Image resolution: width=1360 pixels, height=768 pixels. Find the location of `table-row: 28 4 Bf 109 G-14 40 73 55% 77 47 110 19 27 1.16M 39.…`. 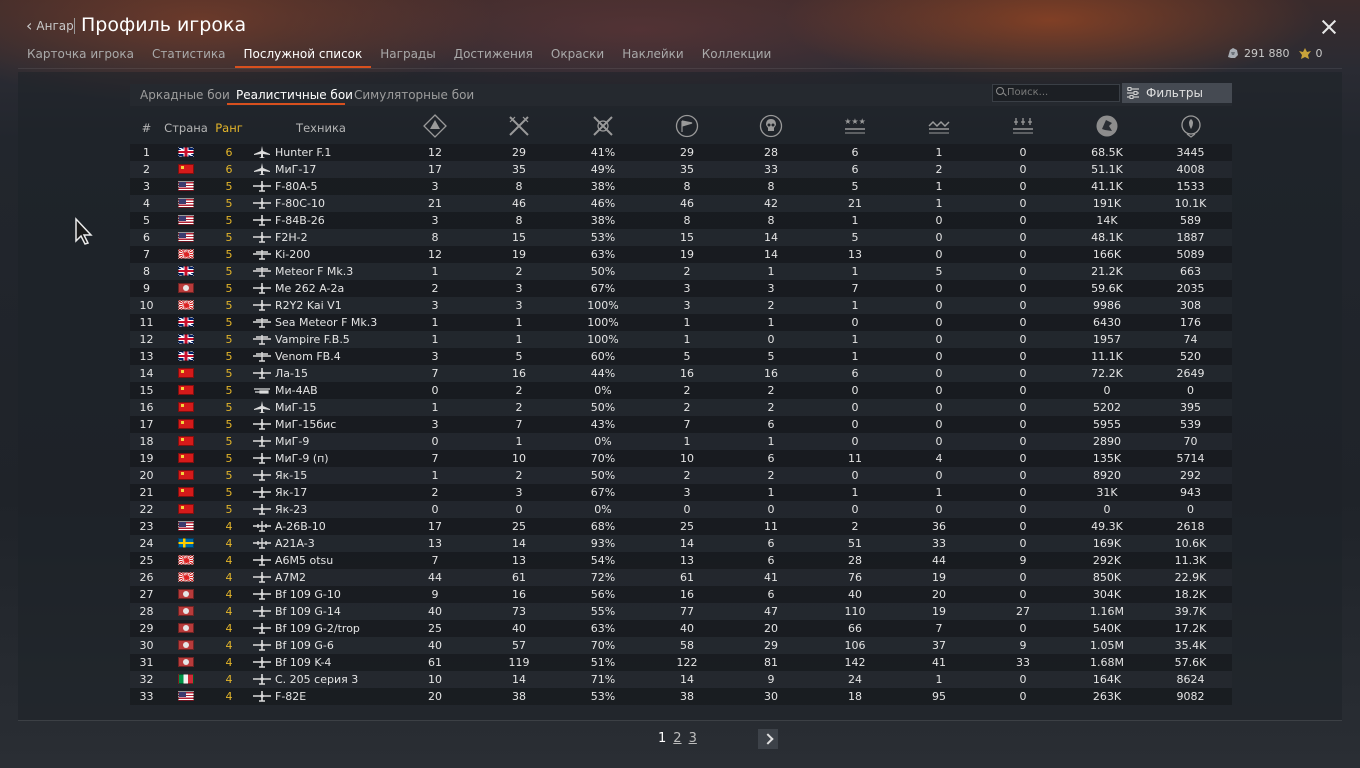

table-row: 28 4 Bf 109 G-14 40 73 55% 77 47 110 19 27 1.16M 39.… is located at coordinates (681, 611).